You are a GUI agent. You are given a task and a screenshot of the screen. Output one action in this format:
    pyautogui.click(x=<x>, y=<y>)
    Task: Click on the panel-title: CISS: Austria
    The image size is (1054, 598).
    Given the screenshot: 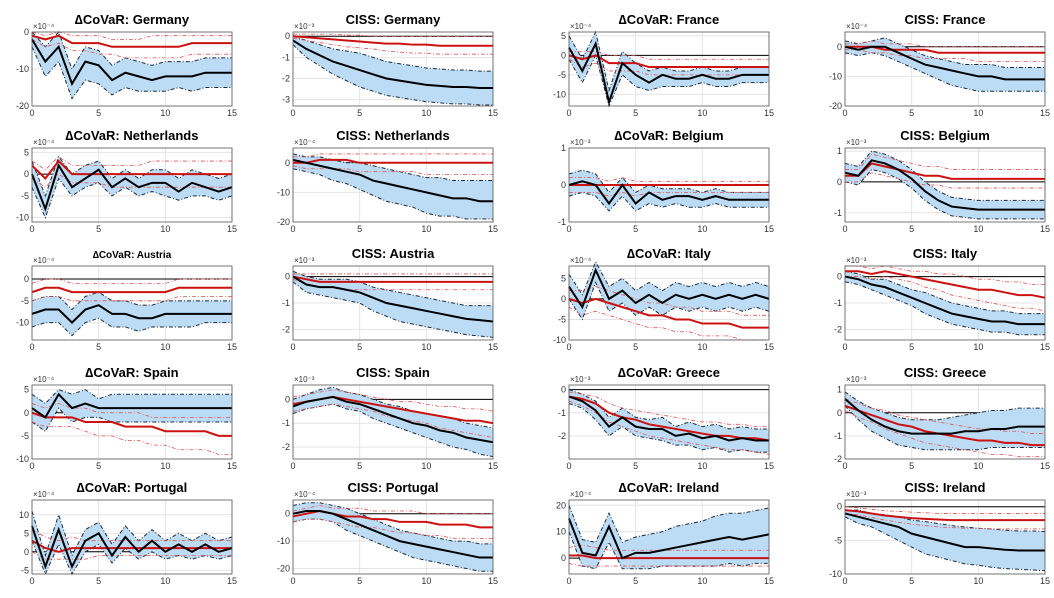 What is the action you would take?
    pyautogui.click(x=393, y=253)
    